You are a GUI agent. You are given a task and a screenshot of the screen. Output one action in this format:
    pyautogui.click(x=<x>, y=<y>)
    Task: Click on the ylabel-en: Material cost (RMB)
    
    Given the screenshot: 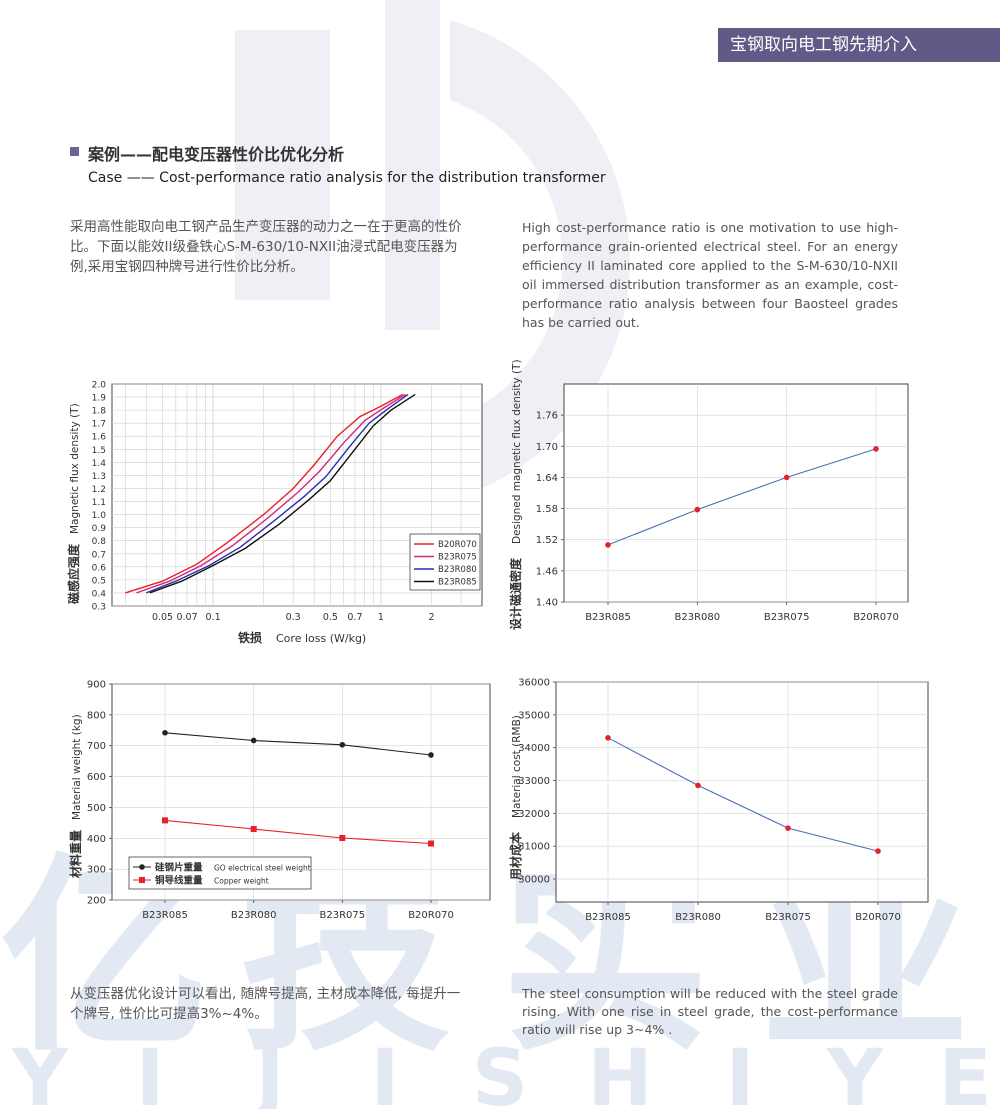 What is the action you would take?
    pyautogui.click(x=517, y=766)
    